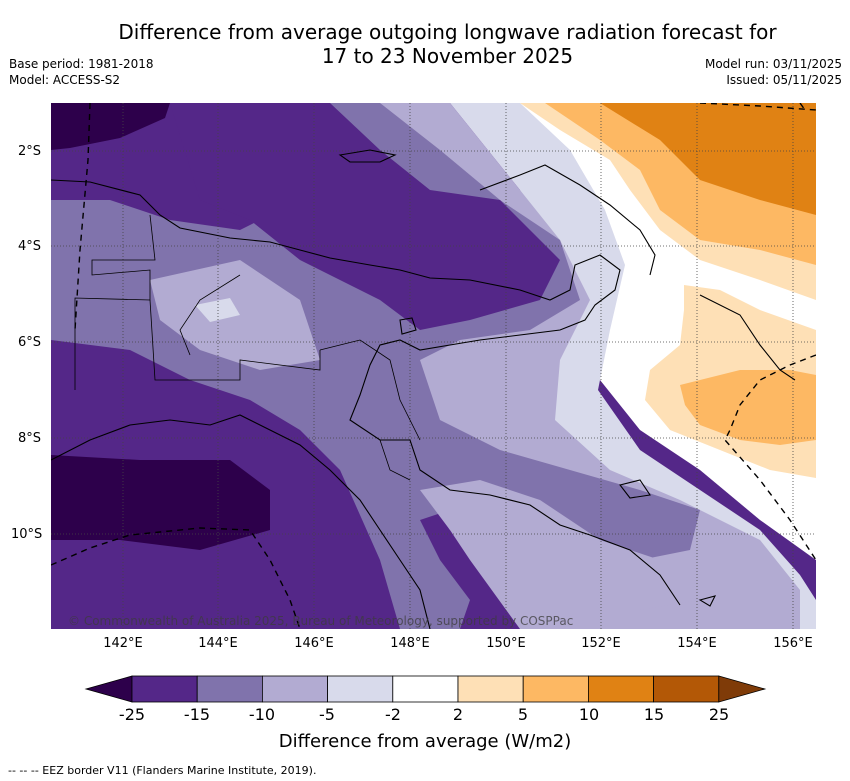 The height and width of the screenshot is (781, 850). Describe the element at coordinates (30, 246) in the screenshot. I see `lat-label-4s: 4°S` at that location.